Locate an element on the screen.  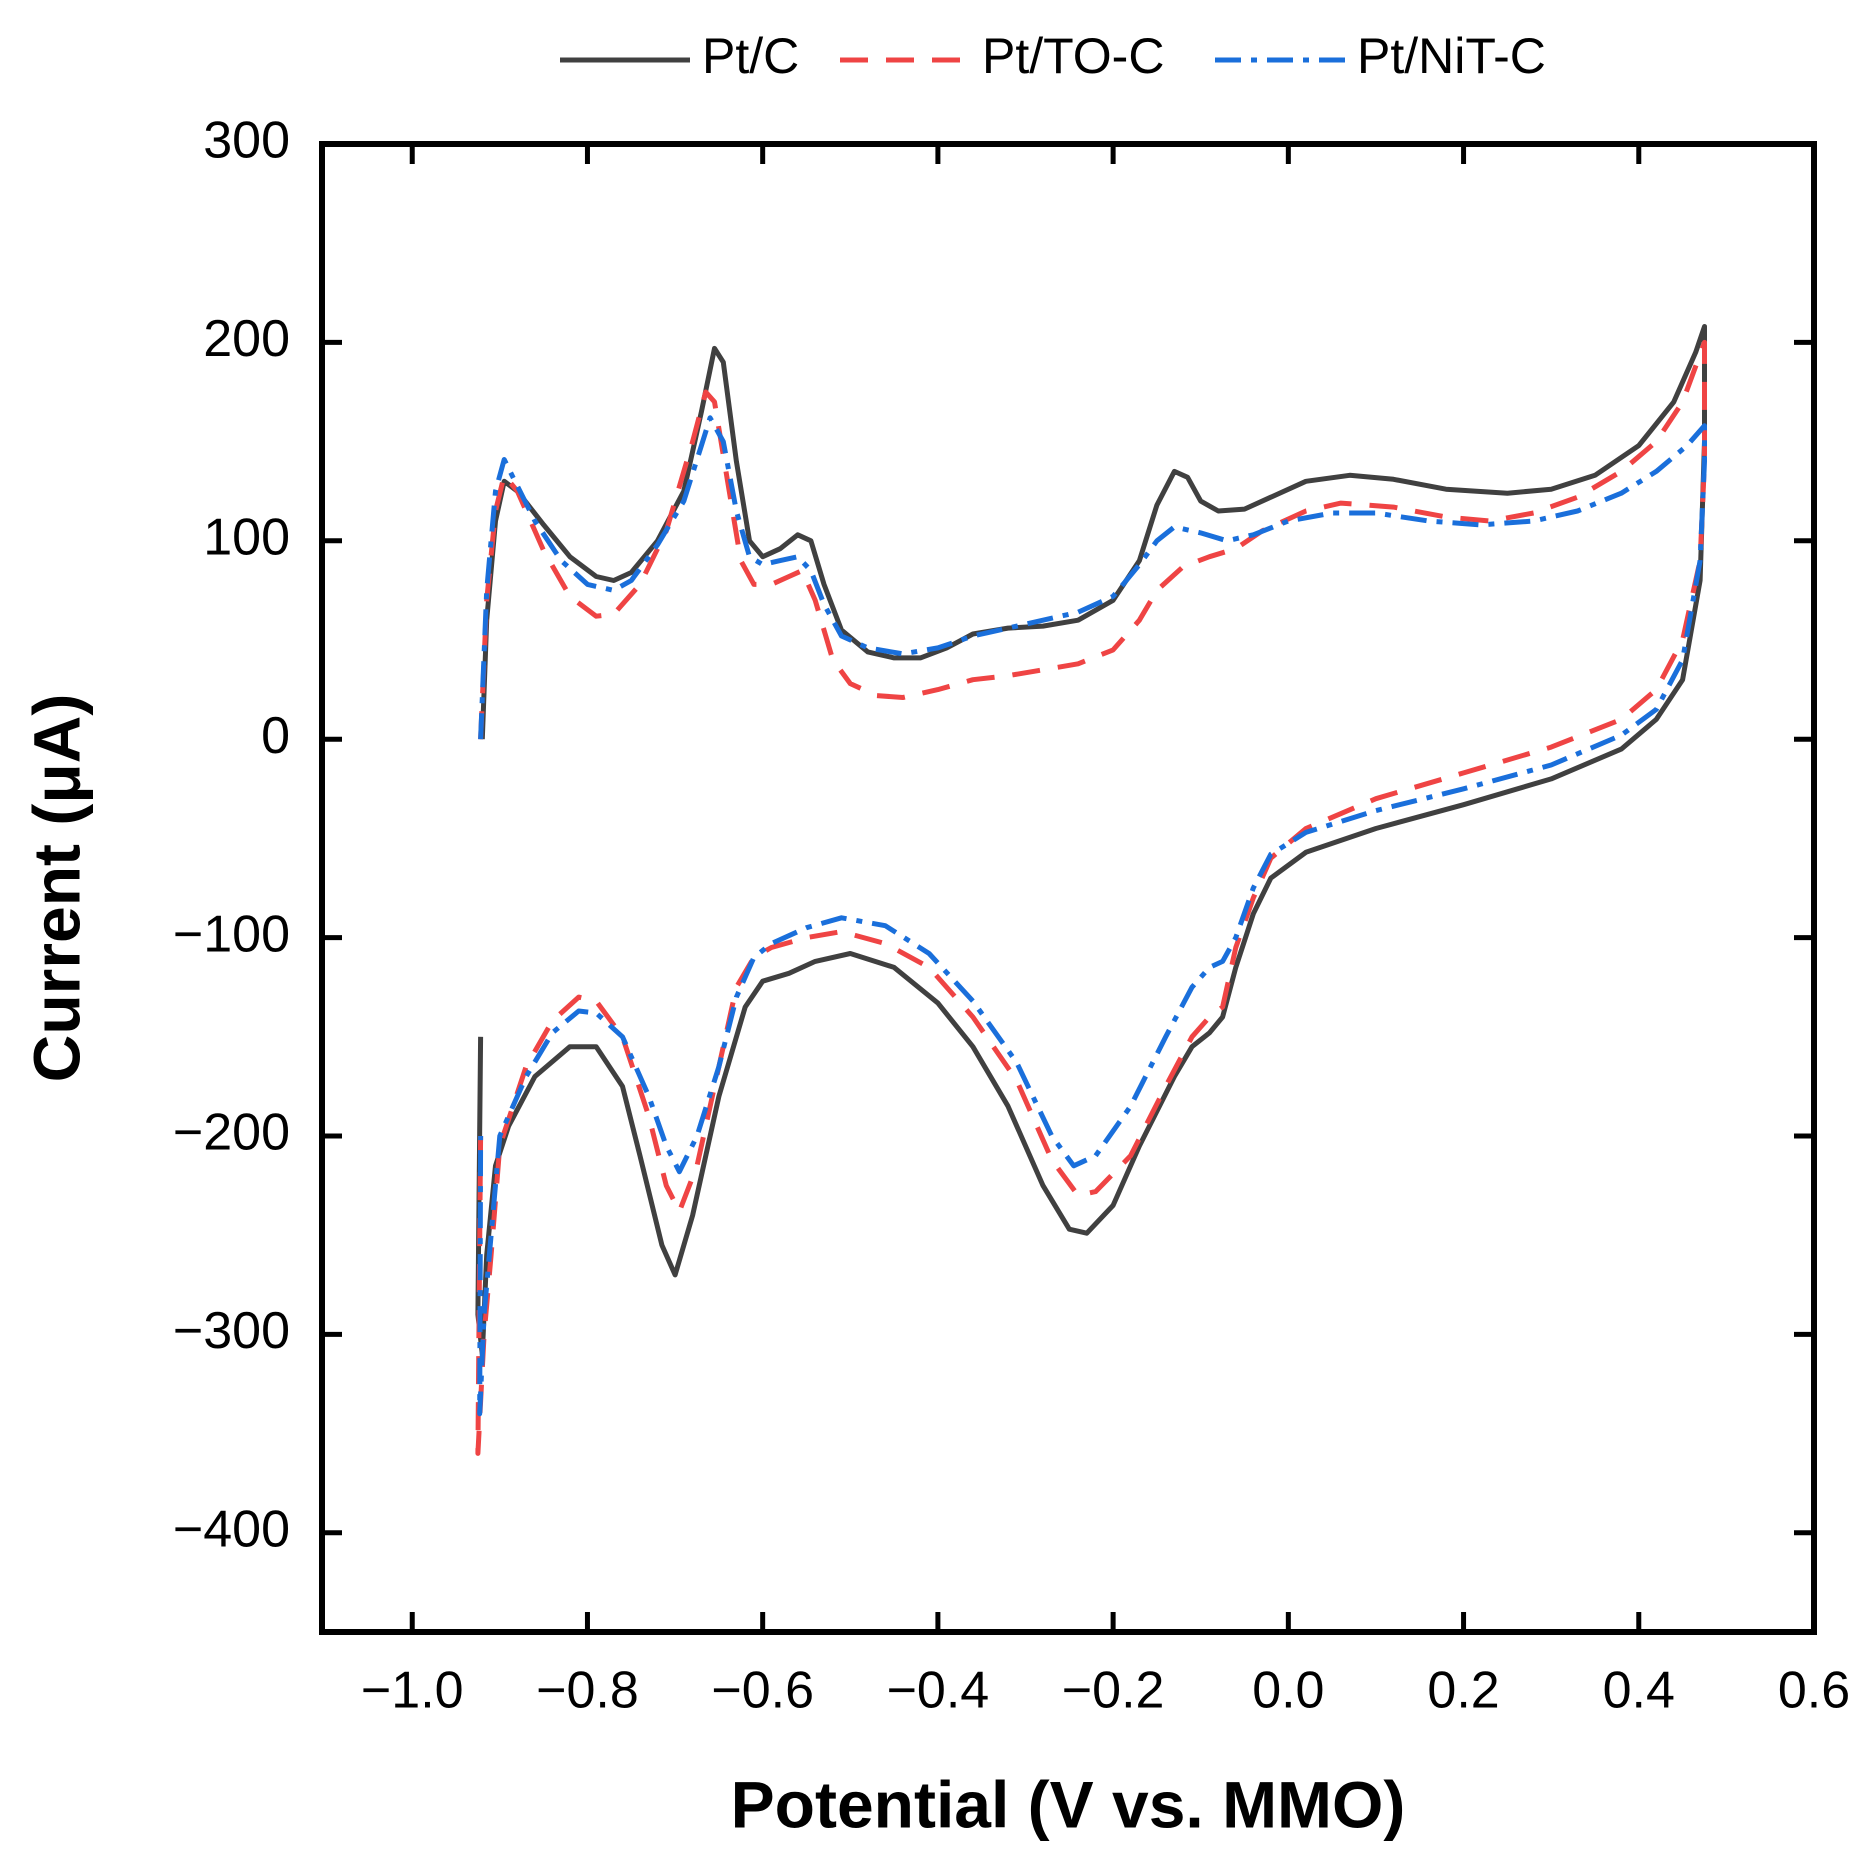
y-tick-label: 200 is located at coordinates (246, 339).